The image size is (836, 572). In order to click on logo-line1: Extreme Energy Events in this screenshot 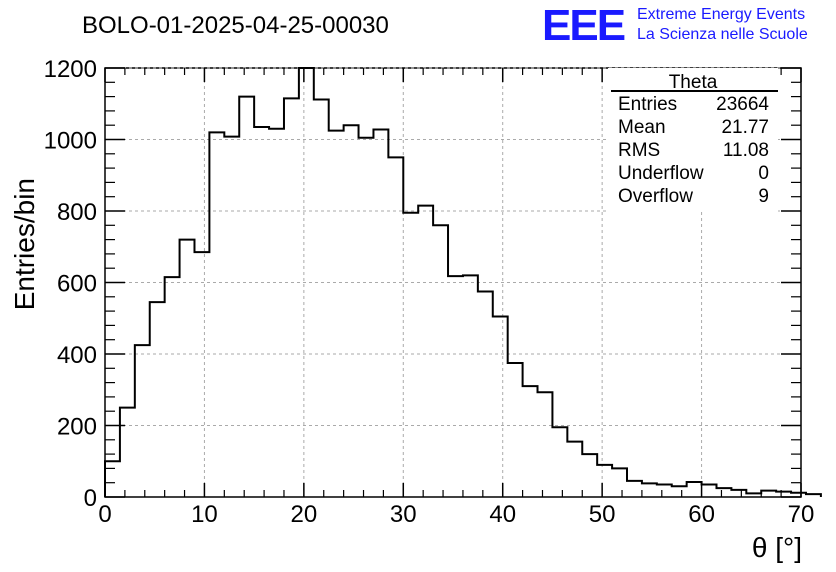, I will do `click(721, 14)`.